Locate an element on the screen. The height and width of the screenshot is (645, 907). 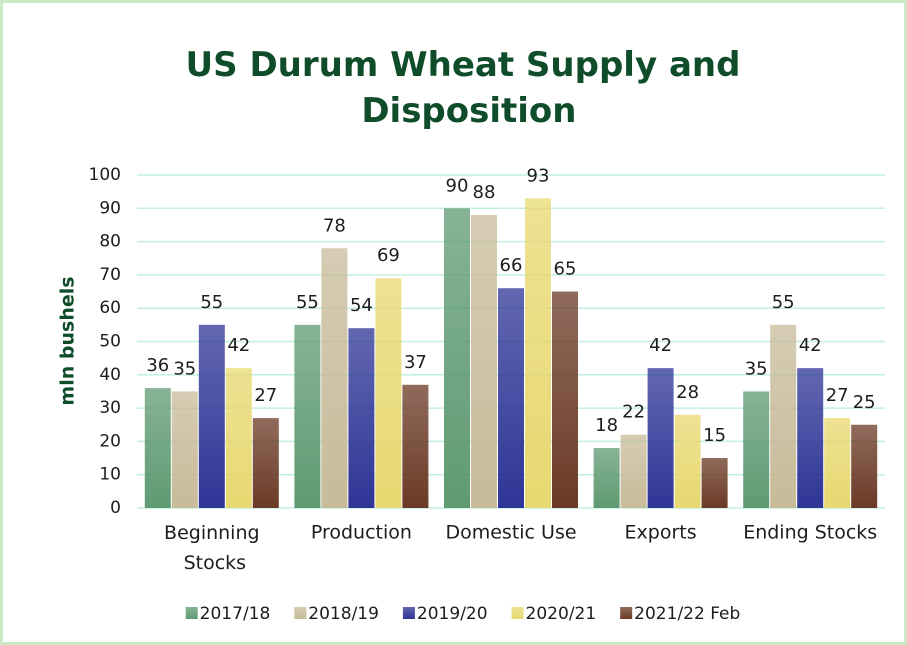
value-label: 28 is located at coordinates (687, 392).